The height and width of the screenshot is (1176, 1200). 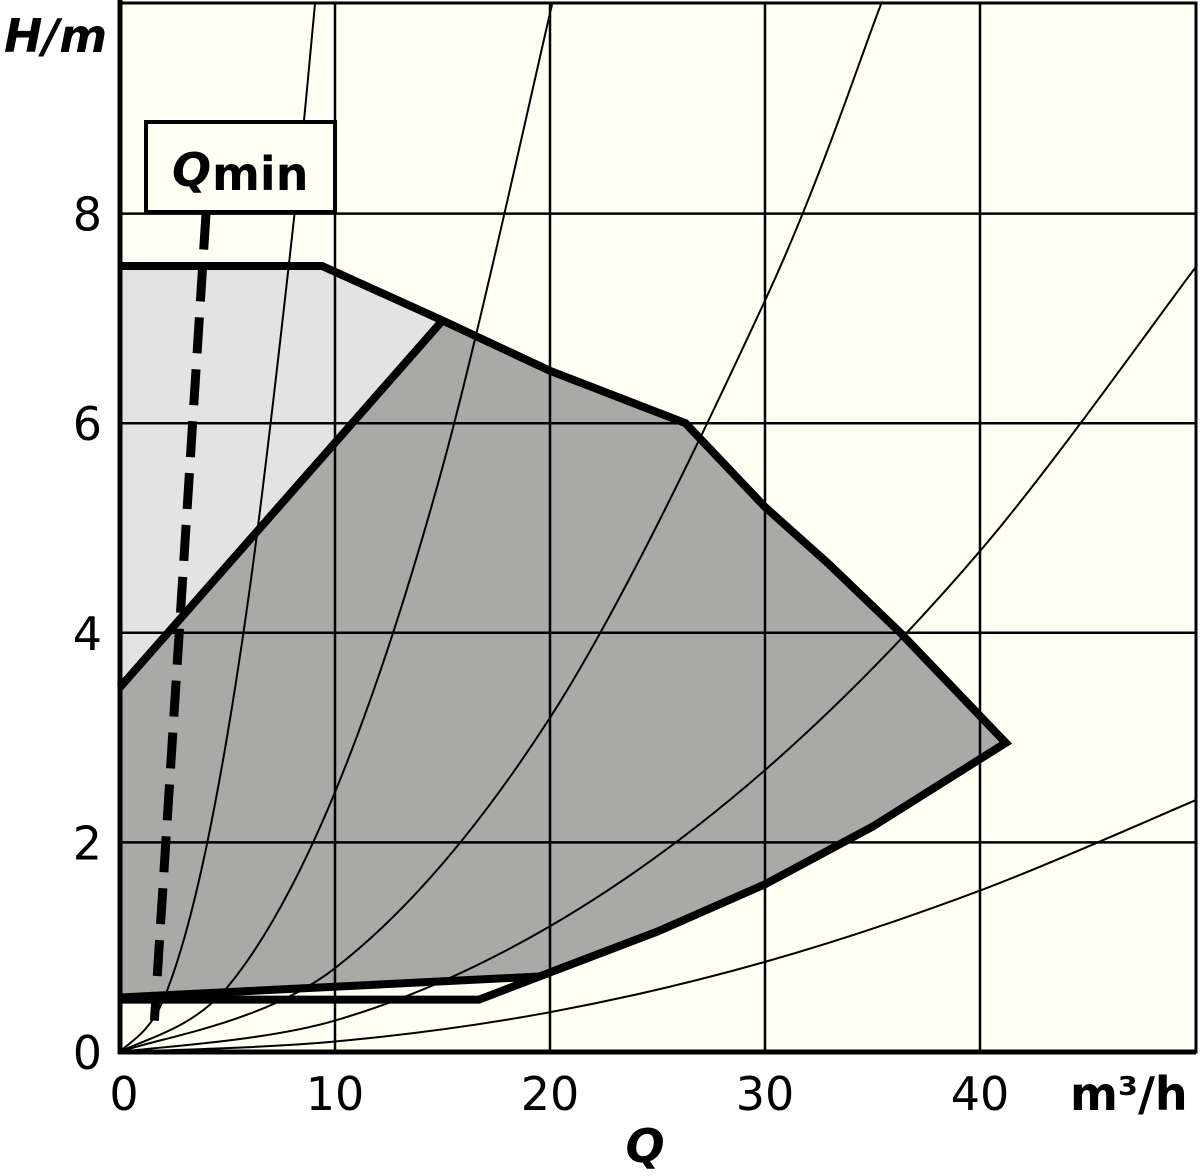 I want to click on y-tick-label: 4, so click(x=87, y=634).